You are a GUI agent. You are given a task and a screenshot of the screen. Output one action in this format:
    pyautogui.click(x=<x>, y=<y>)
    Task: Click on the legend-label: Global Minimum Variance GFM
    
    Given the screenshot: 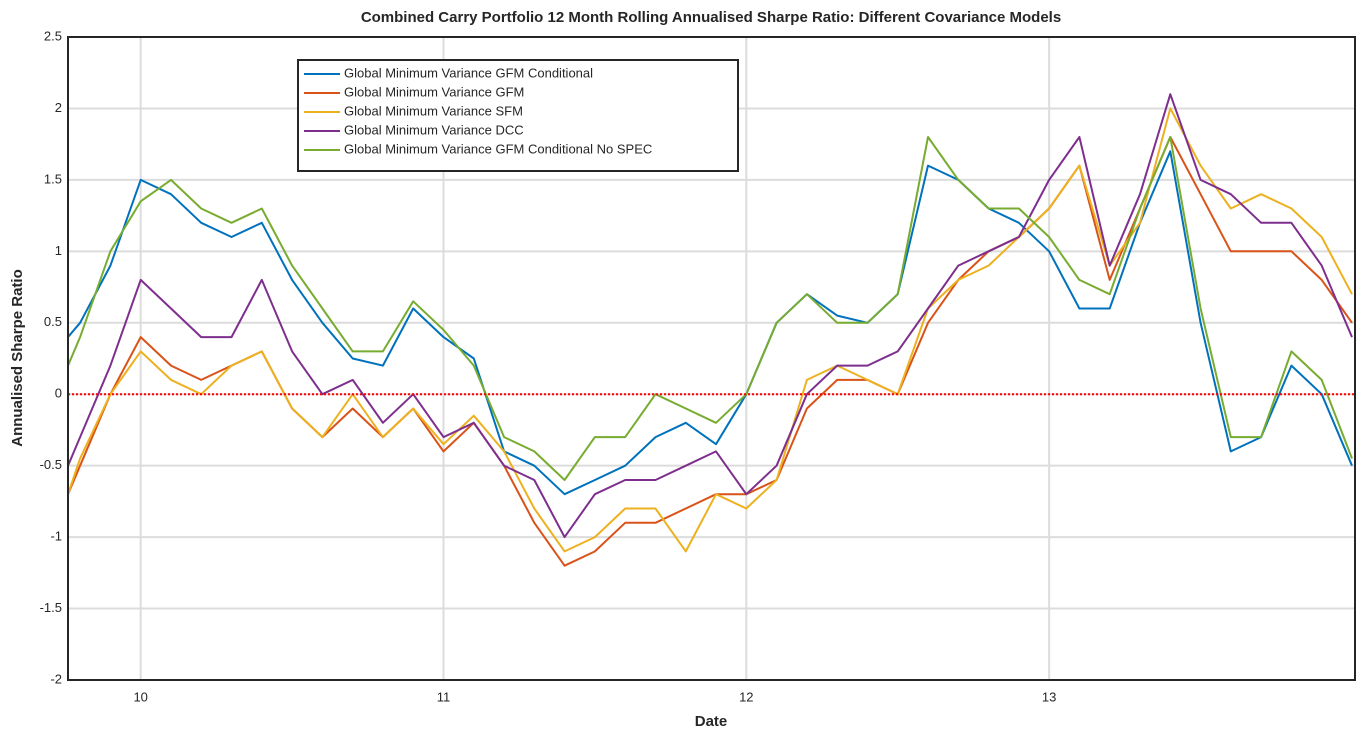 What is the action you would take?
    pyautogui.click(x=434, y=91)
    